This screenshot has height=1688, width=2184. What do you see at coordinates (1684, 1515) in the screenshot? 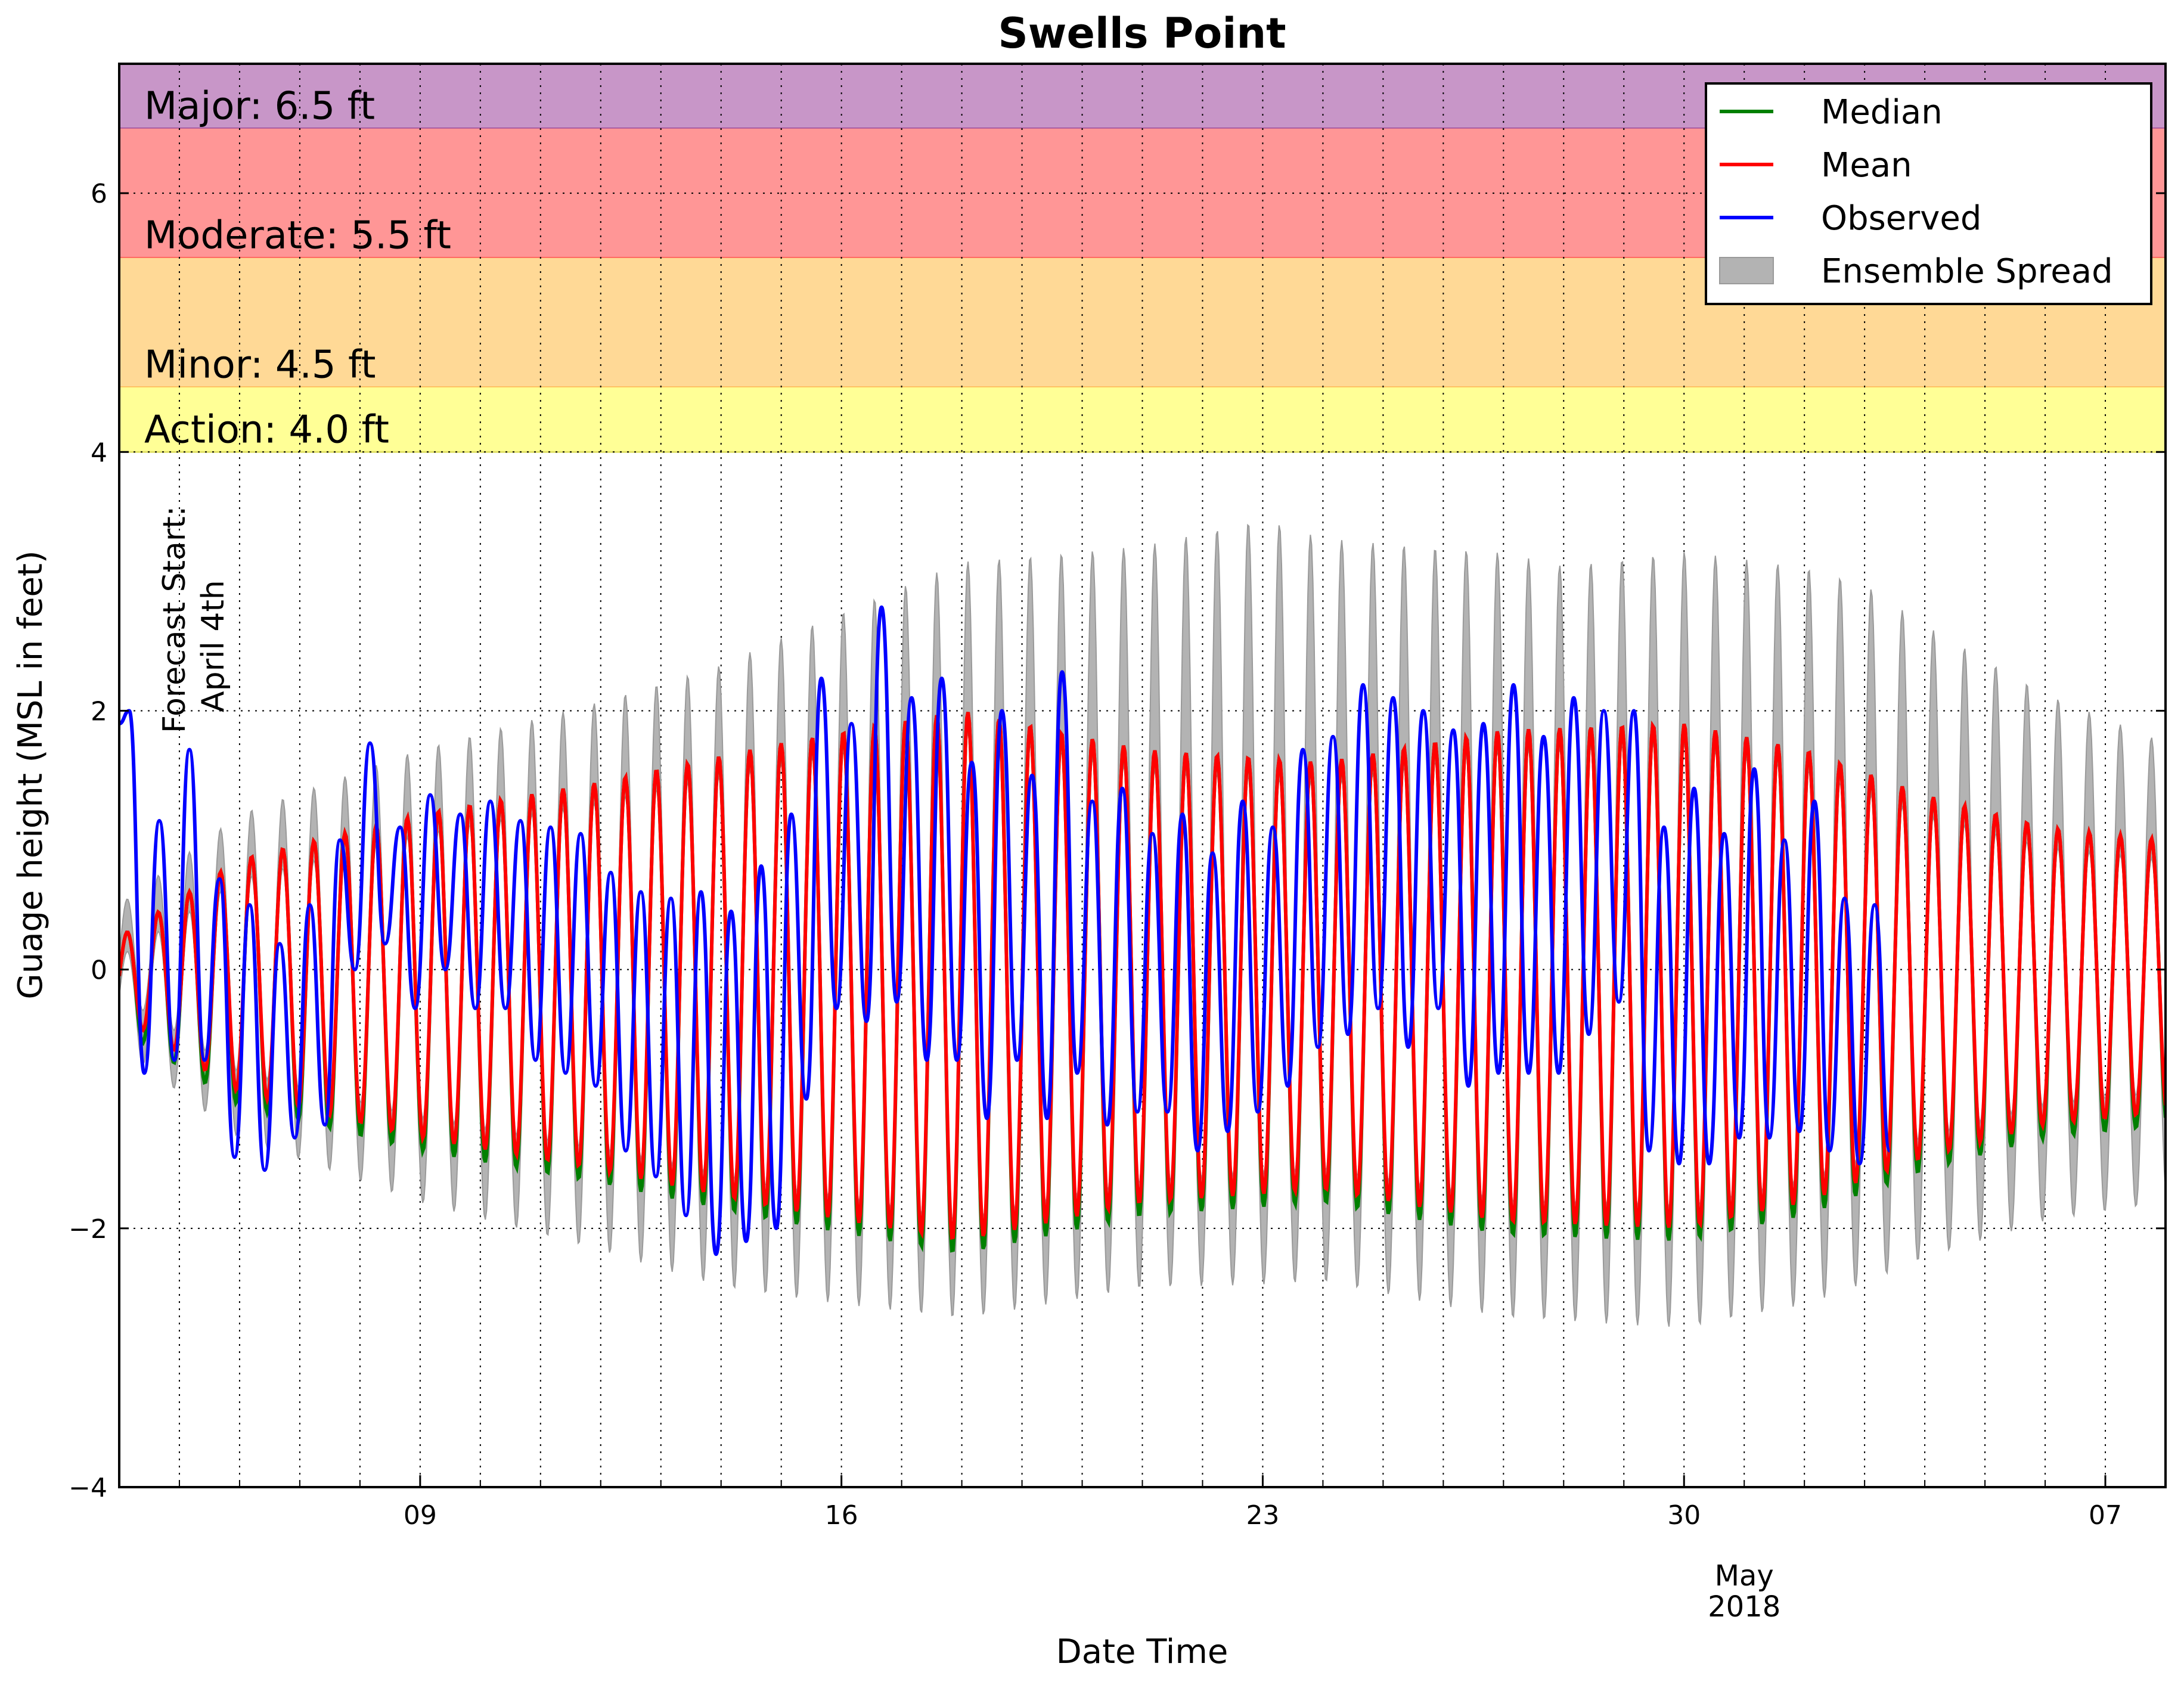
I see `x-tick-label: 30` at bounding box center [1684, 1515].